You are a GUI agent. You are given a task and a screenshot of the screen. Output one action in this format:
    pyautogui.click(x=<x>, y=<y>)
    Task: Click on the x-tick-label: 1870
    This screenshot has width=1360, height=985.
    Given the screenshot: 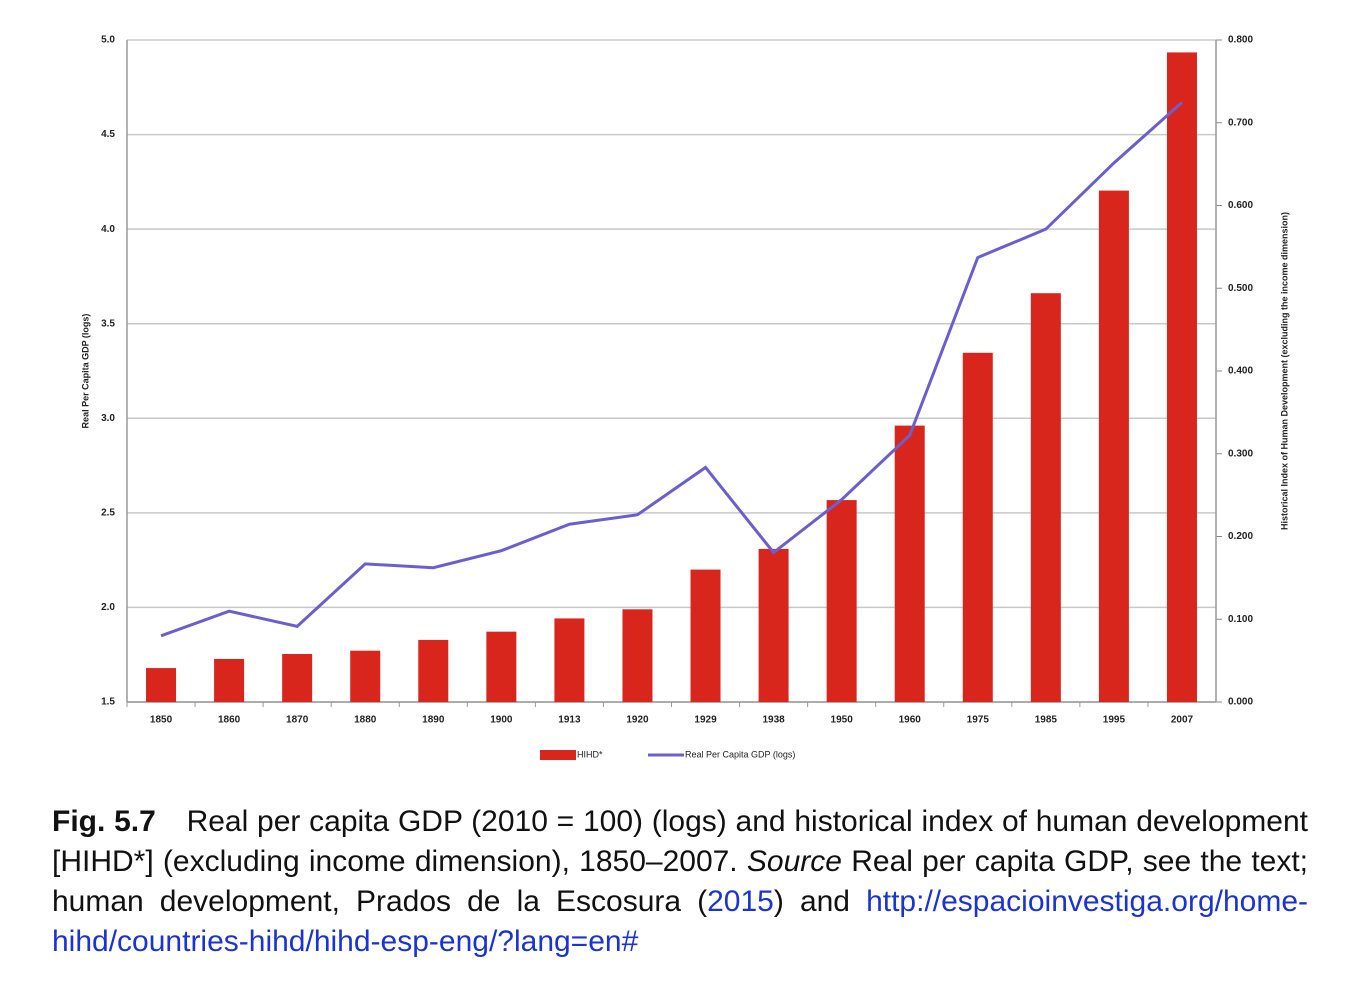 What is the action you would take?
    pyautogui.click(x=297, y=720)
    